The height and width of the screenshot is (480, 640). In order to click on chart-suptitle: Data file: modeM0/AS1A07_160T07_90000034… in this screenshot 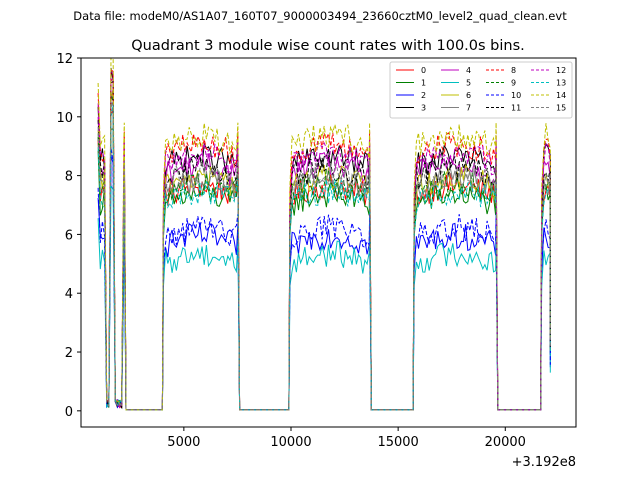, I will do `click(320, 16)`.